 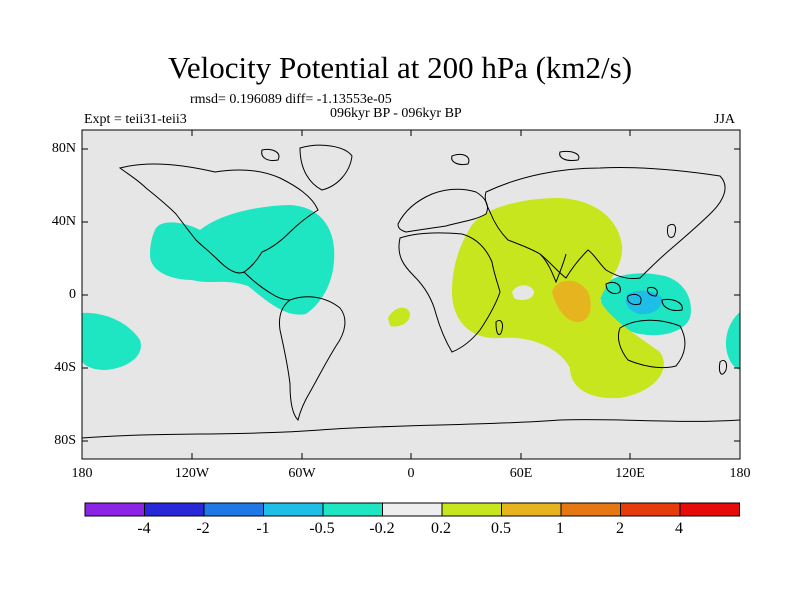 I want to click on colorbar-label: -4, so click(x=144, y=528).